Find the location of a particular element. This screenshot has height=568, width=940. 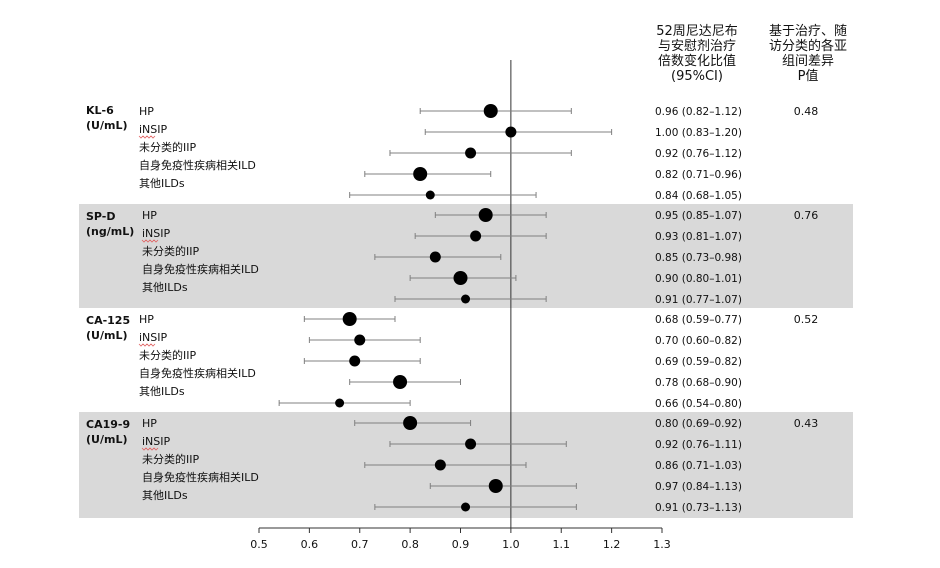

ratio-ci-text: 0.70 (0.60–0.82) is located at coordinates (698, 341).